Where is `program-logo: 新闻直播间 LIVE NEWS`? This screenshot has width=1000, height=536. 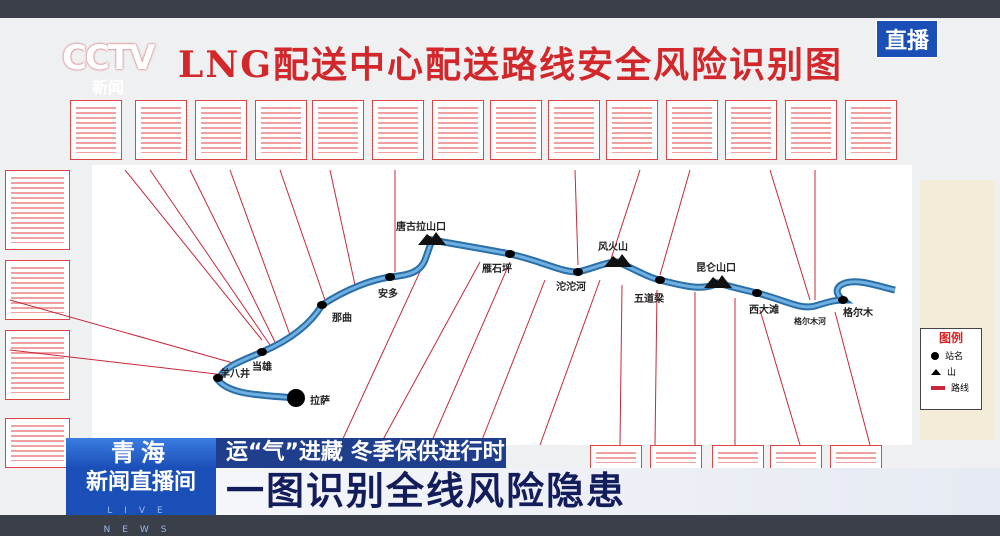
program-logo: 新闻直播间 LIVE NEWS is located at coordinates (141, 501).